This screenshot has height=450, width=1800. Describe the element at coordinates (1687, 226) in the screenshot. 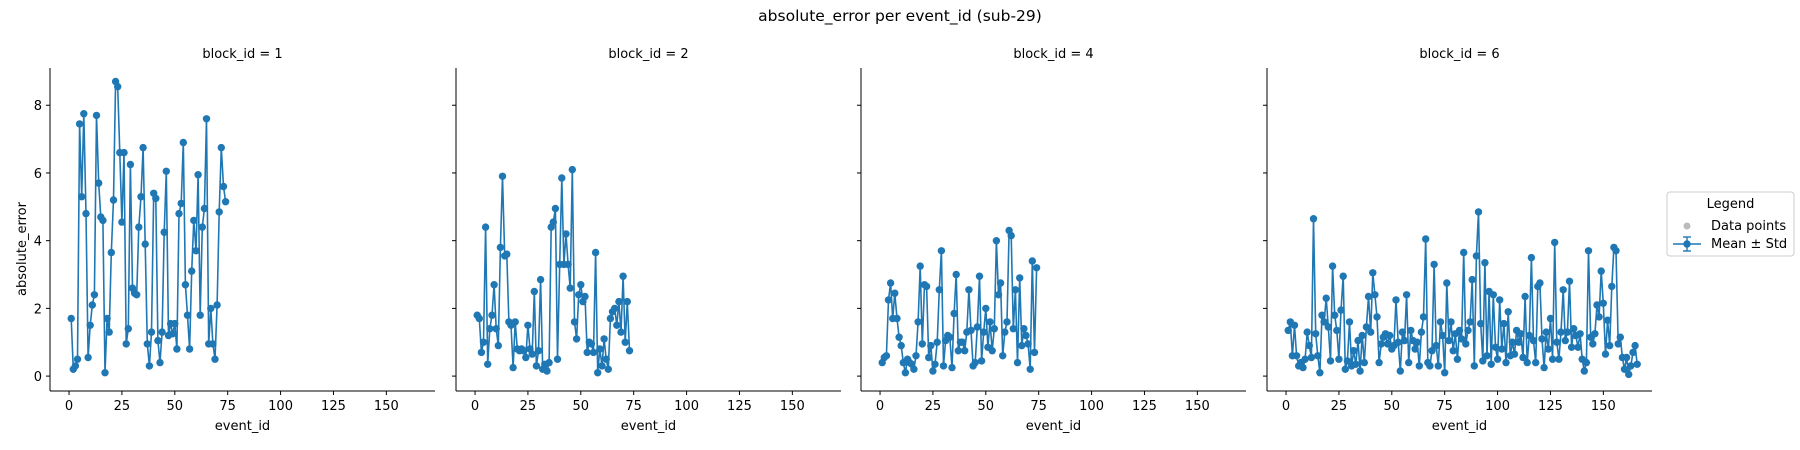

I see `legend-marker-data-points` at that location.